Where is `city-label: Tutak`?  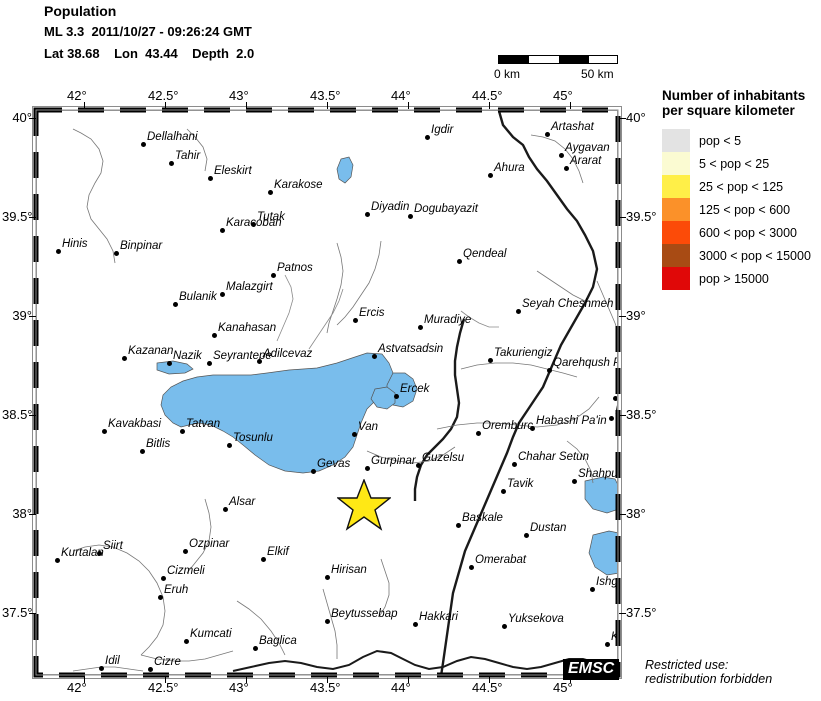
city-label: Tutak is located at coordinates (271, 217).